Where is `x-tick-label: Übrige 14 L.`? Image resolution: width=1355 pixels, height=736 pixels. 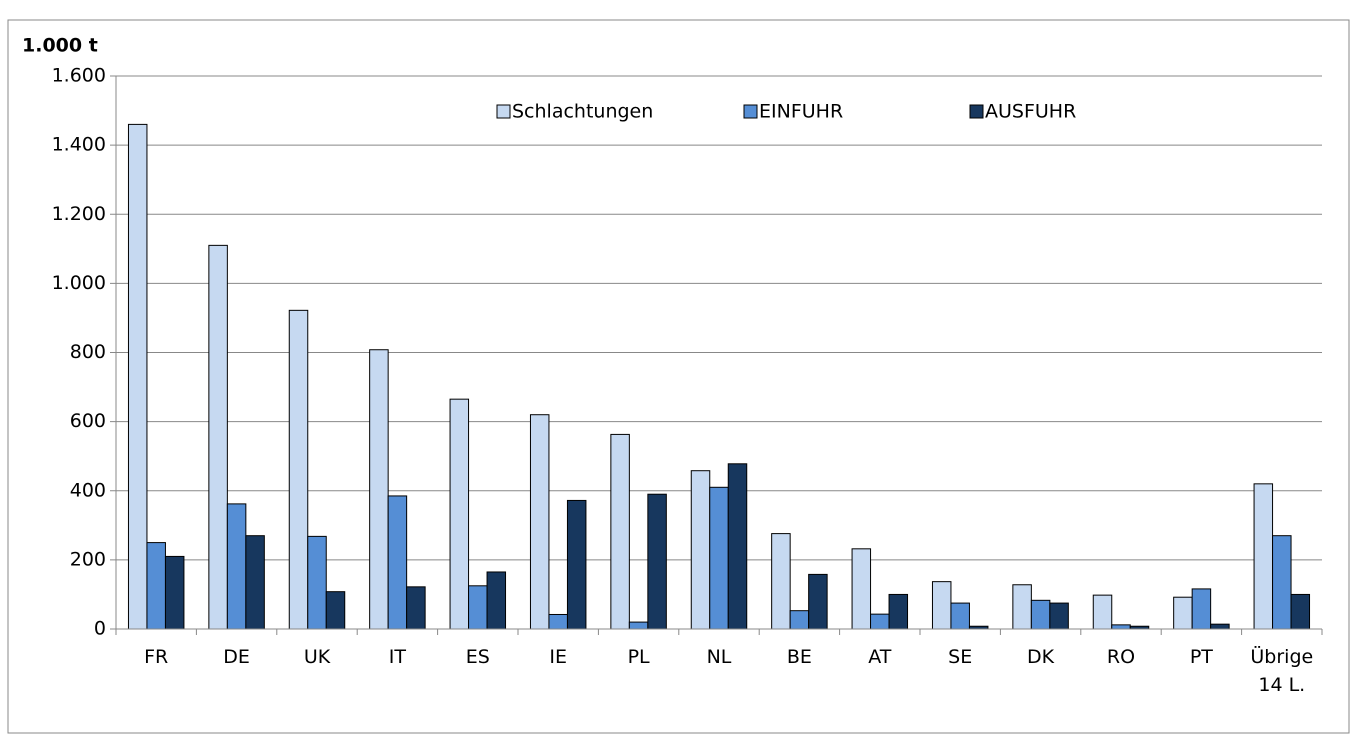 x-tick-label: Übrige 14 L. is located at coordinates (1282, 671).